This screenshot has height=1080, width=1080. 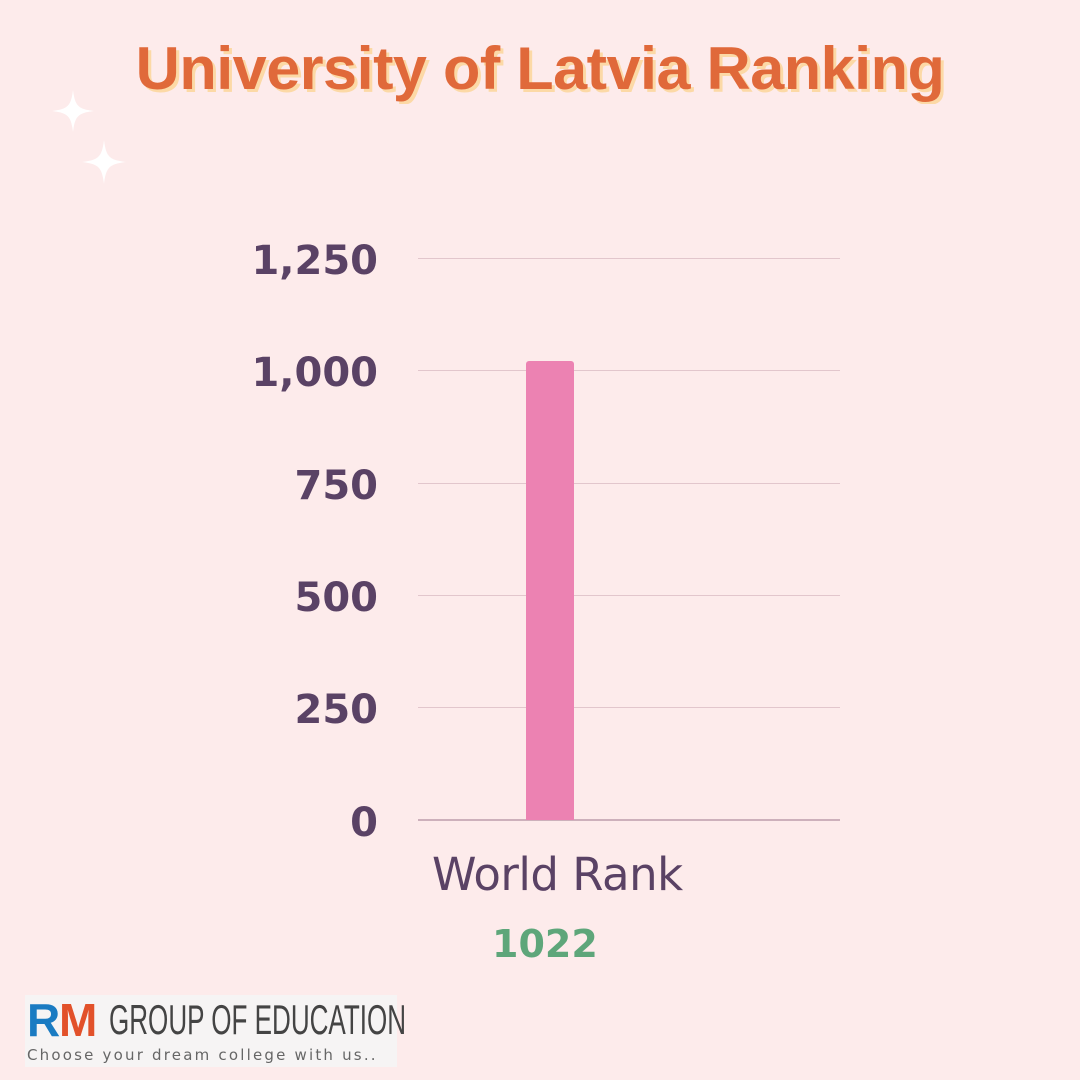 I want to click on logo-letter-r: R, so click(x=44, y=1020).